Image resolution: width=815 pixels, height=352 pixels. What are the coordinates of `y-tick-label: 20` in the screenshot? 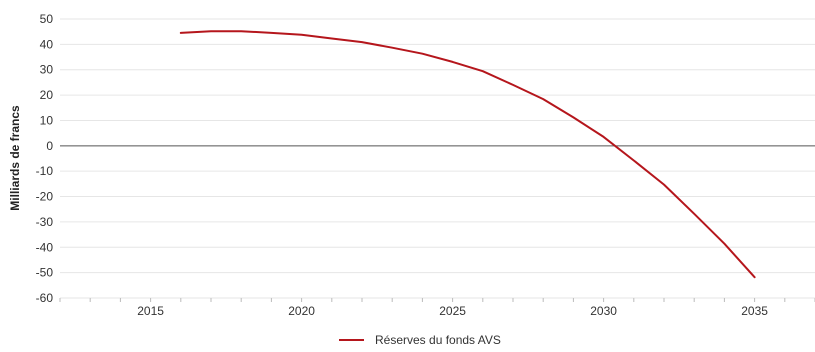 It's located at (47, 95).